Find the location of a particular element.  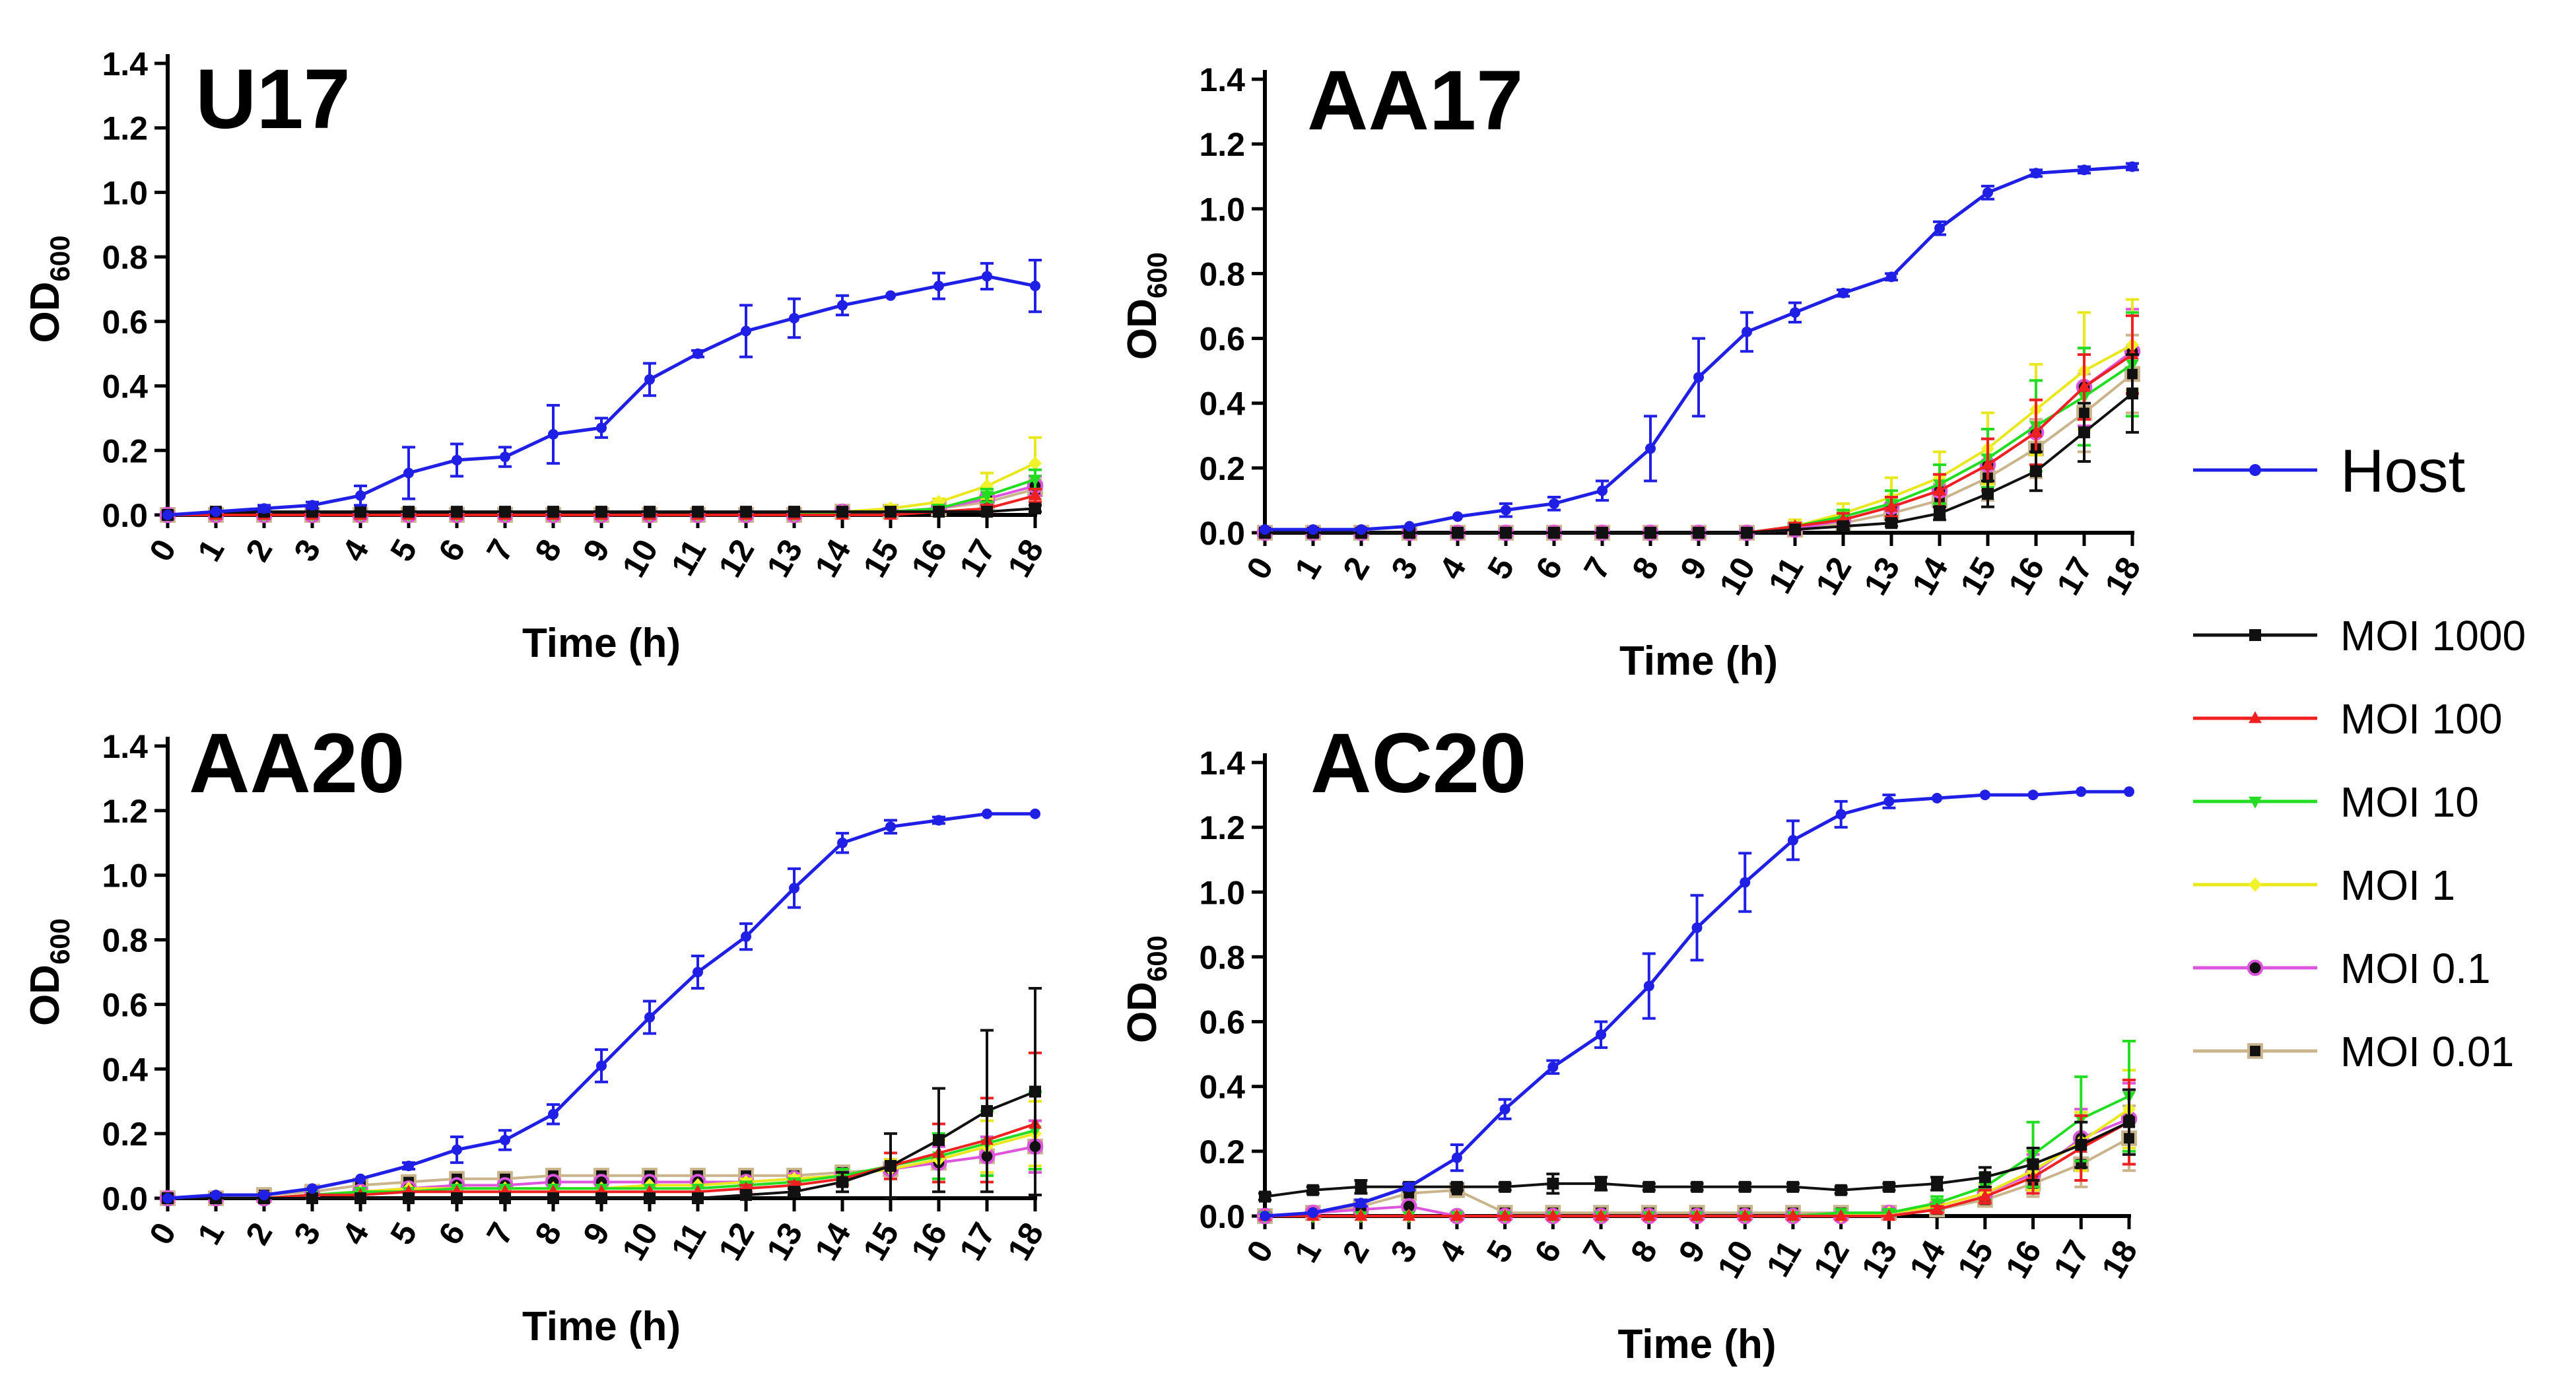

legend-label: MOI 1 is located at coordinates (2397, 885).